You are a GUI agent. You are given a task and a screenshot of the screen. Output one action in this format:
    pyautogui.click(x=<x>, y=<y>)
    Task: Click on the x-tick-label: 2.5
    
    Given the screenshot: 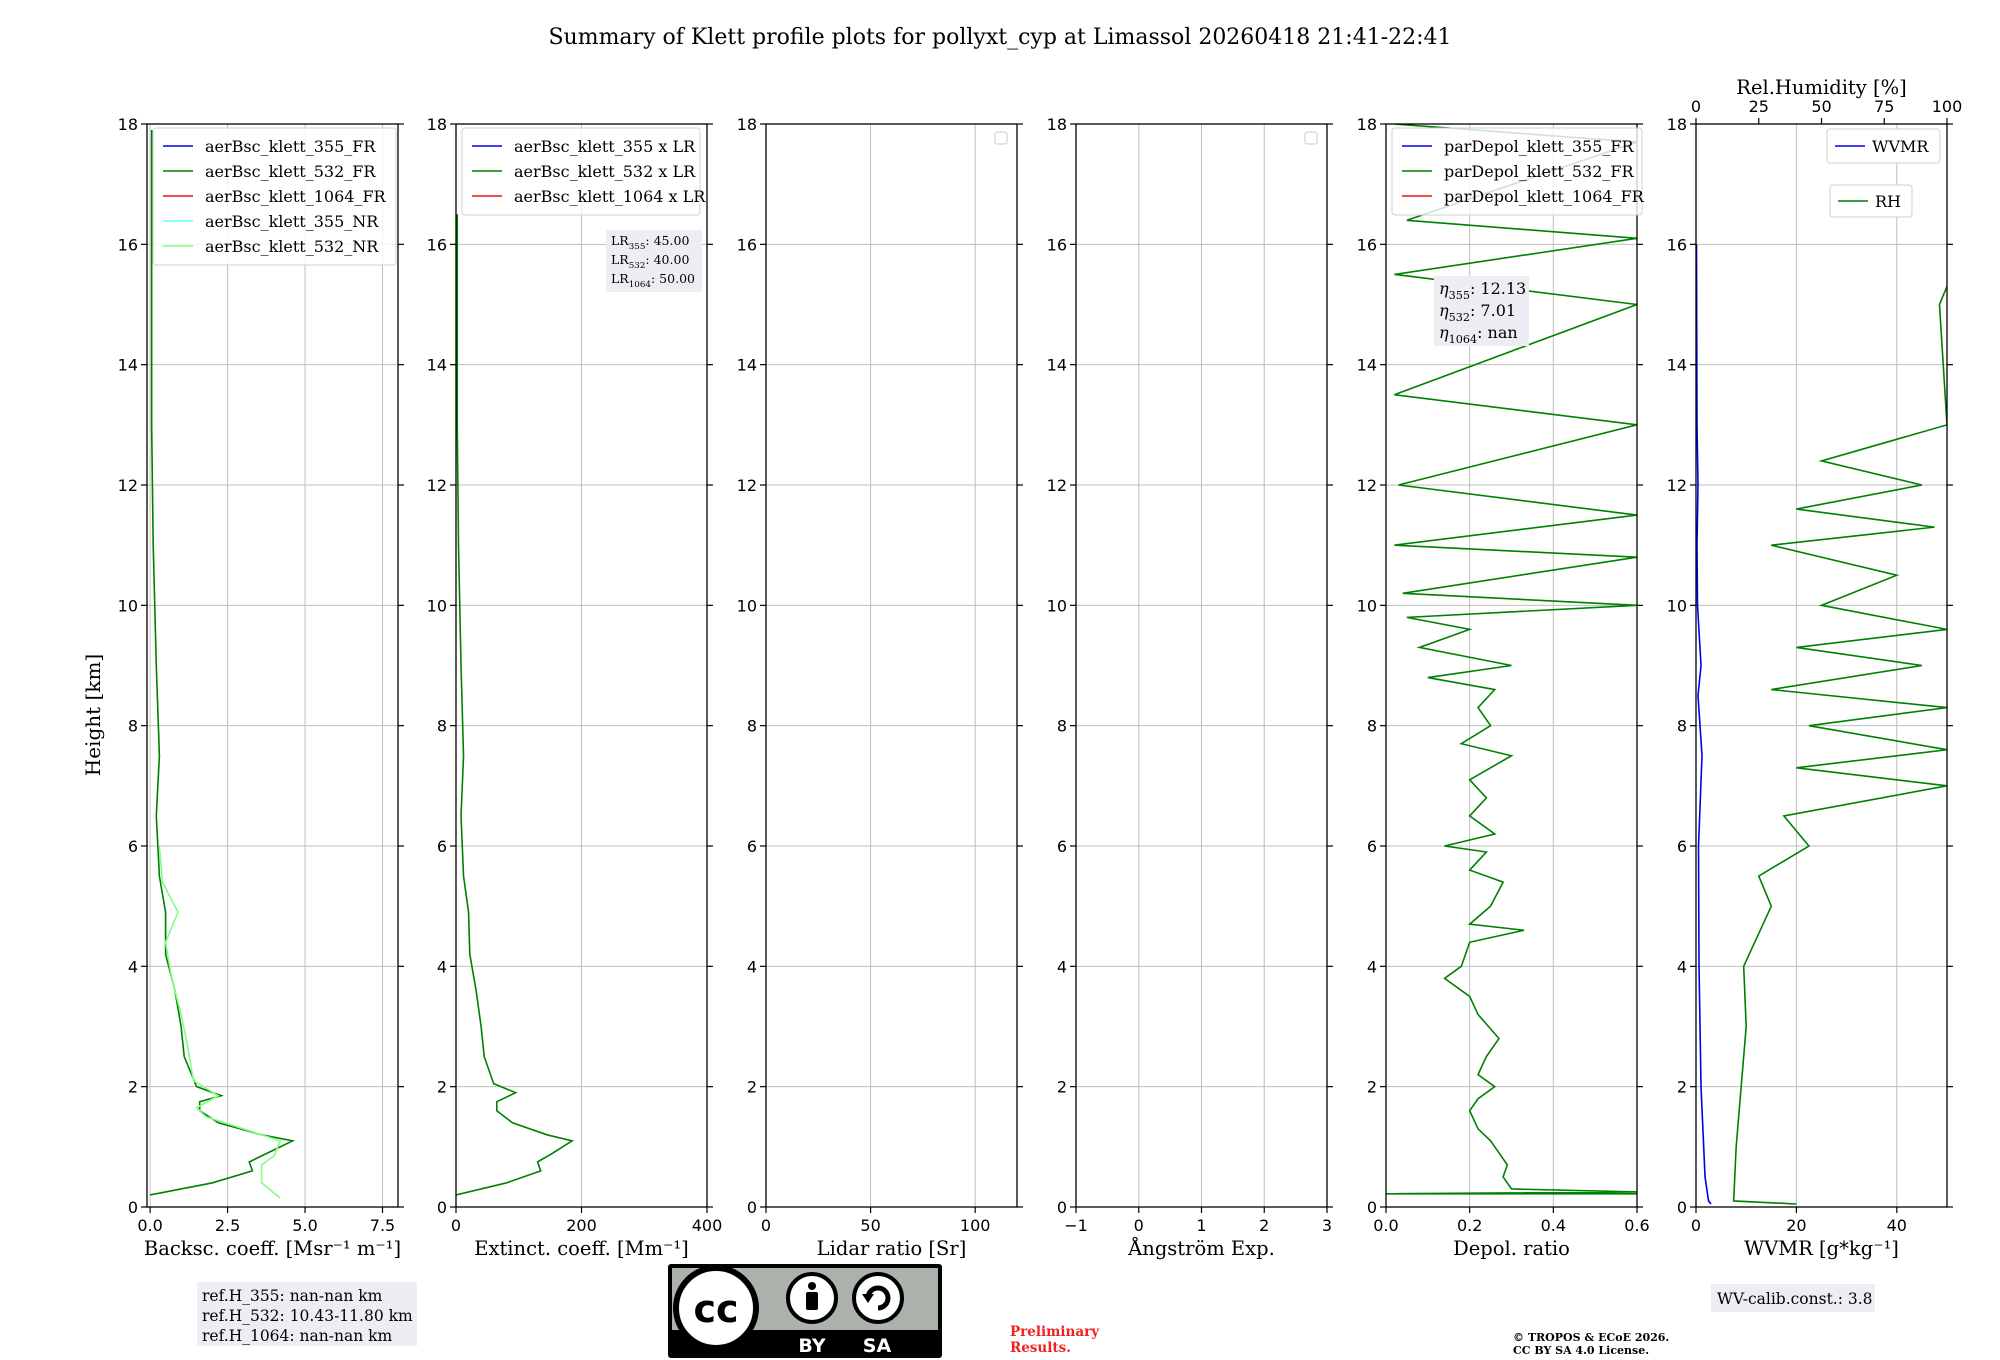 What is the action you would take?
    pyautogui.click(x=227, y=1225)
    